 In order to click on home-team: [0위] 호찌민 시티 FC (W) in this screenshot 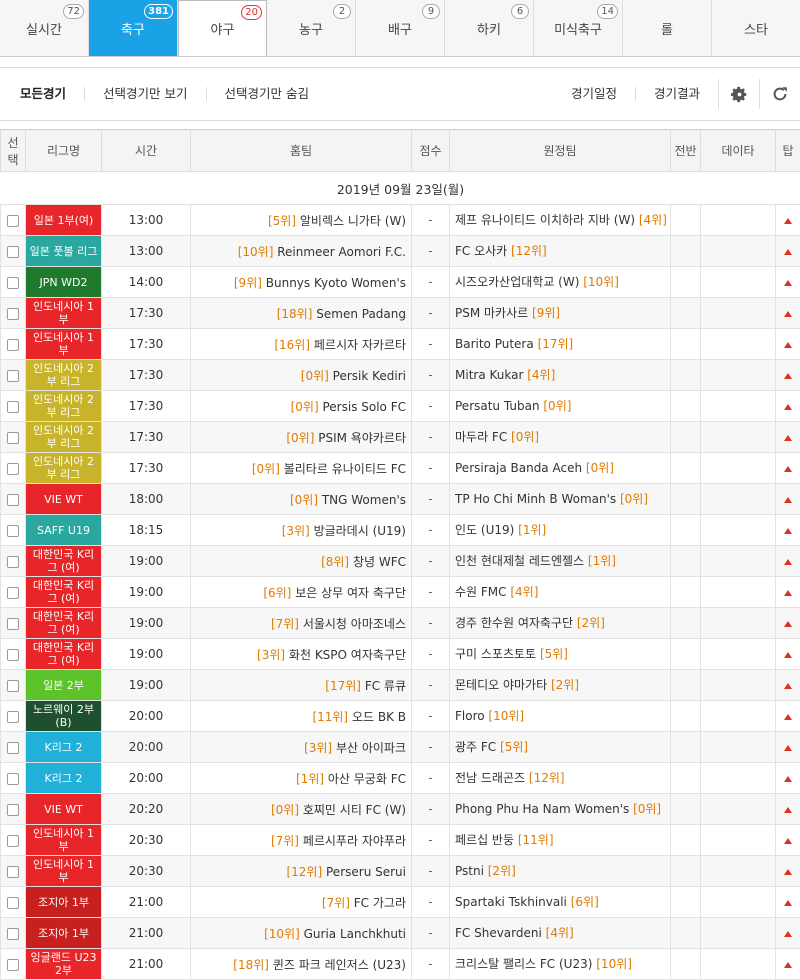, I will do `click(301, 809)`.